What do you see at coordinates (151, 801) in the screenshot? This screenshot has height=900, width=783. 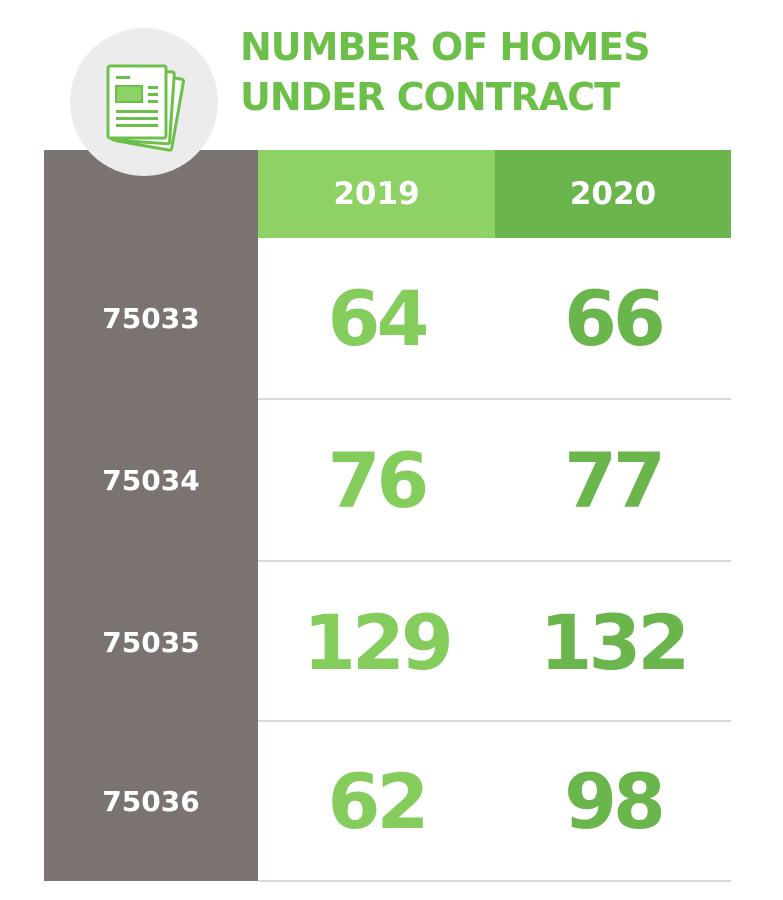 I see `row-label-75036: 75036` at bounding box center [151, 801].